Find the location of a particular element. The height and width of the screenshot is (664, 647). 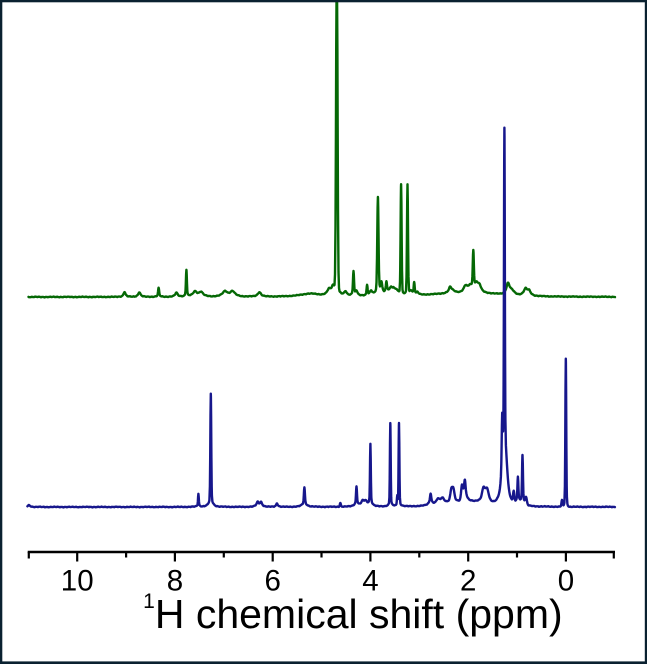

svg-text: 4 is located at coordinates (370, 581).